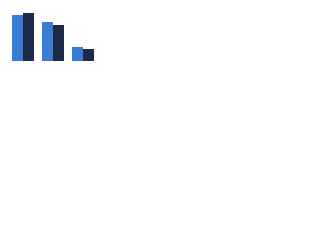 The width and height of the screenshot is (320, 240). I want to click on chart, so click(53, 37).